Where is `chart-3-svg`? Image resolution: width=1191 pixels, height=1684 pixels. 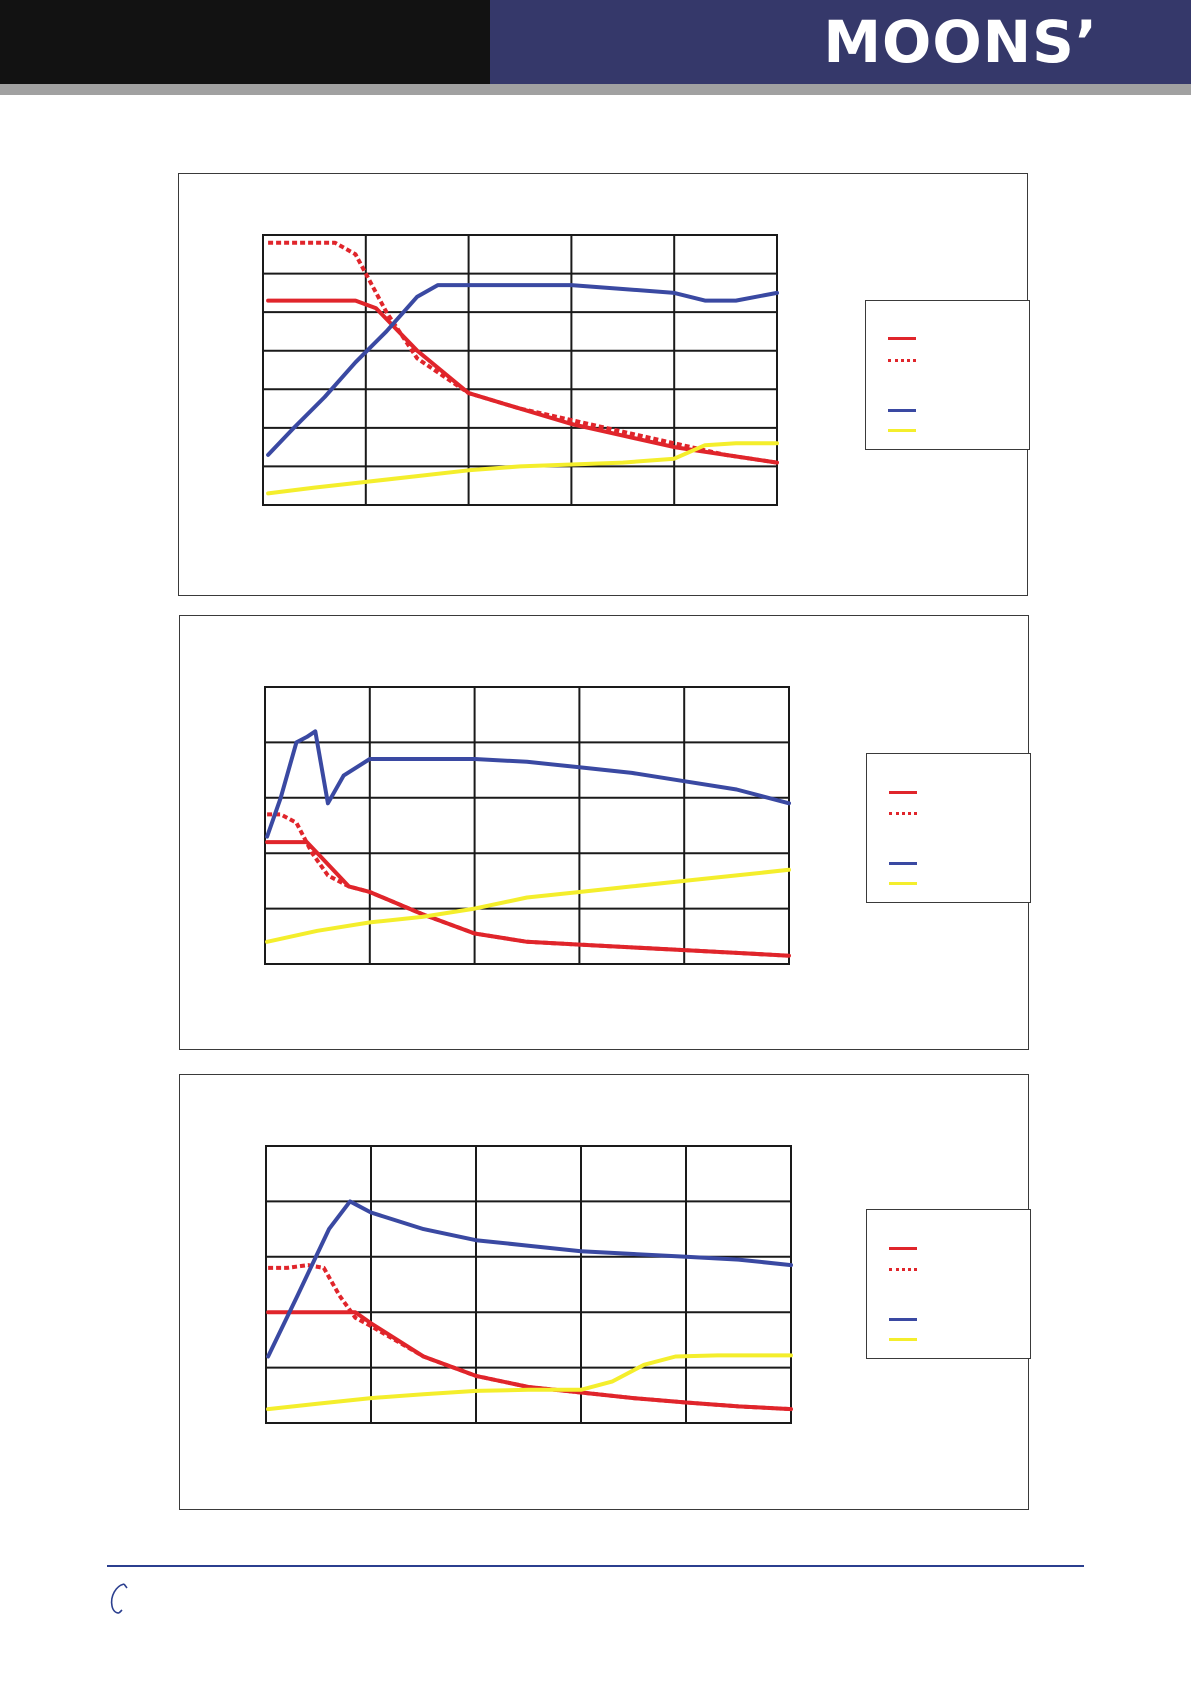 chart-3-svg is located at coordinates (529, 1284).